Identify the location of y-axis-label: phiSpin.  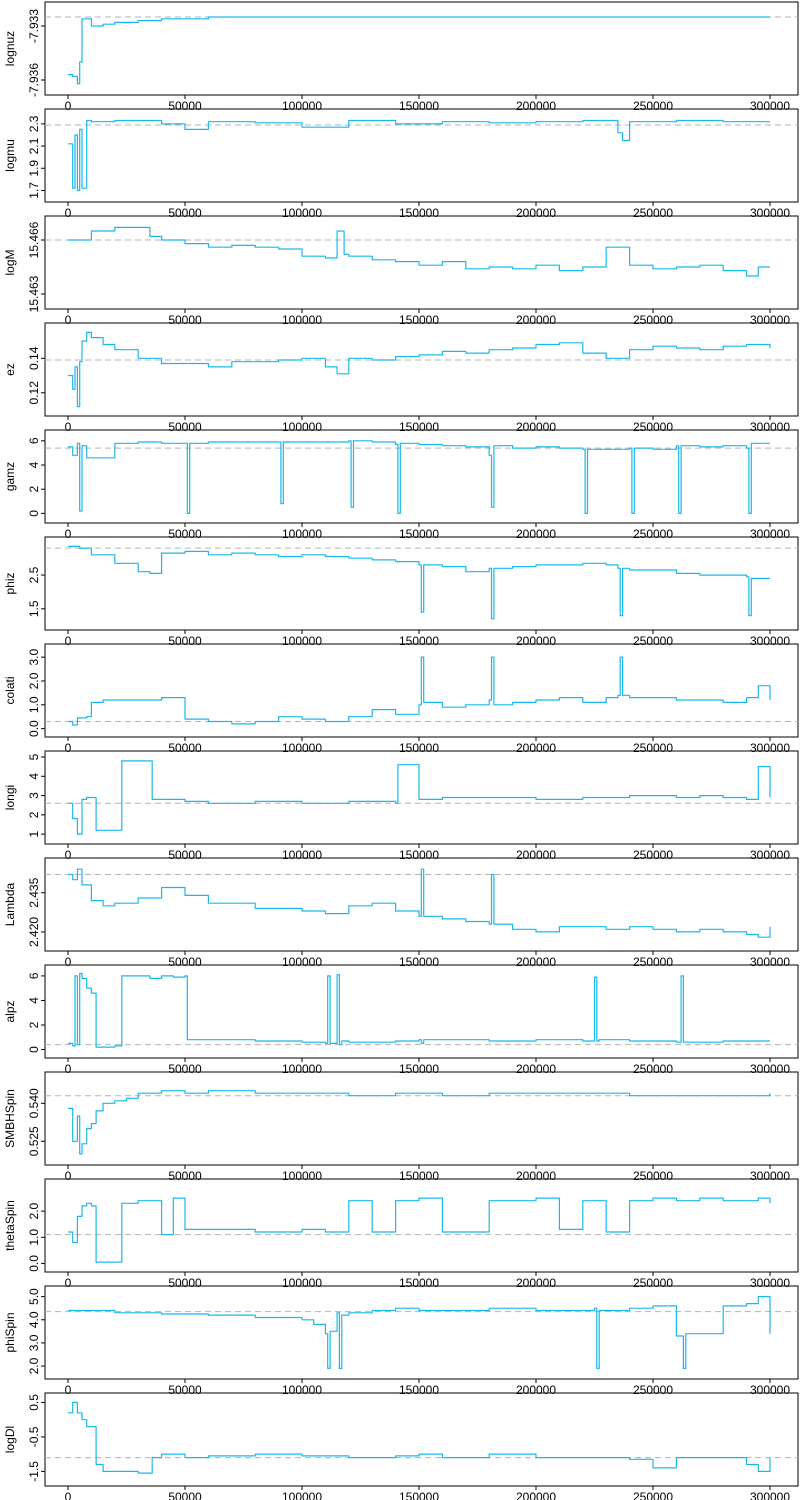
(10, 1332).